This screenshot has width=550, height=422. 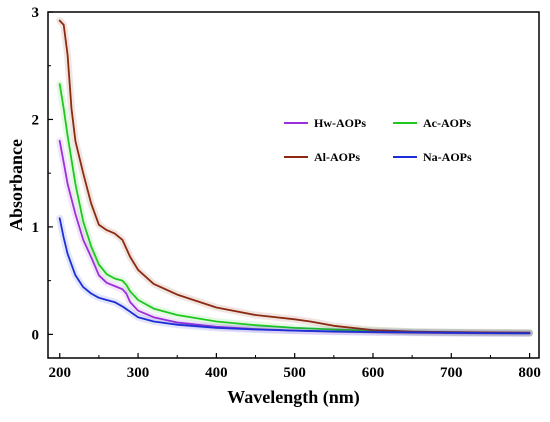 I want to click on legend-label-hw-aops: Hw-AOPs, so click(x=340, y=123).